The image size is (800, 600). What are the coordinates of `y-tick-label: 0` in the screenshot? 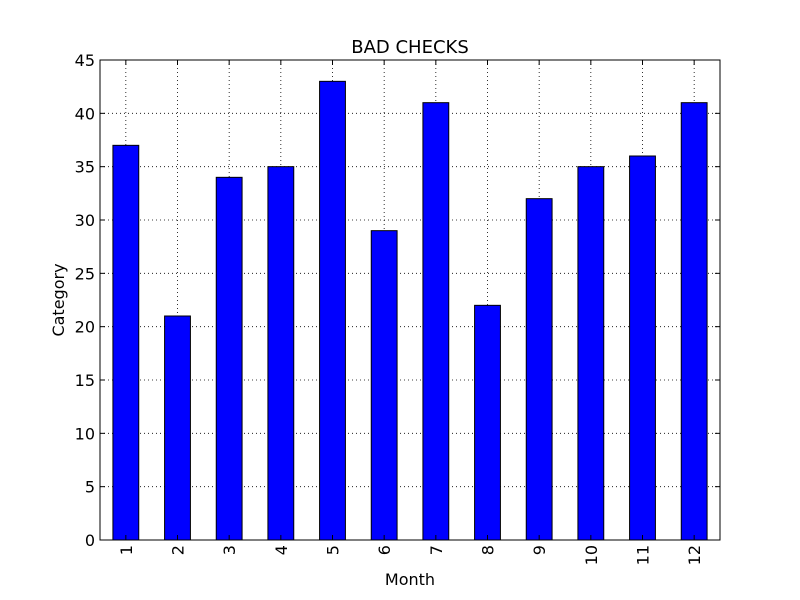 It's located at (90, 540).